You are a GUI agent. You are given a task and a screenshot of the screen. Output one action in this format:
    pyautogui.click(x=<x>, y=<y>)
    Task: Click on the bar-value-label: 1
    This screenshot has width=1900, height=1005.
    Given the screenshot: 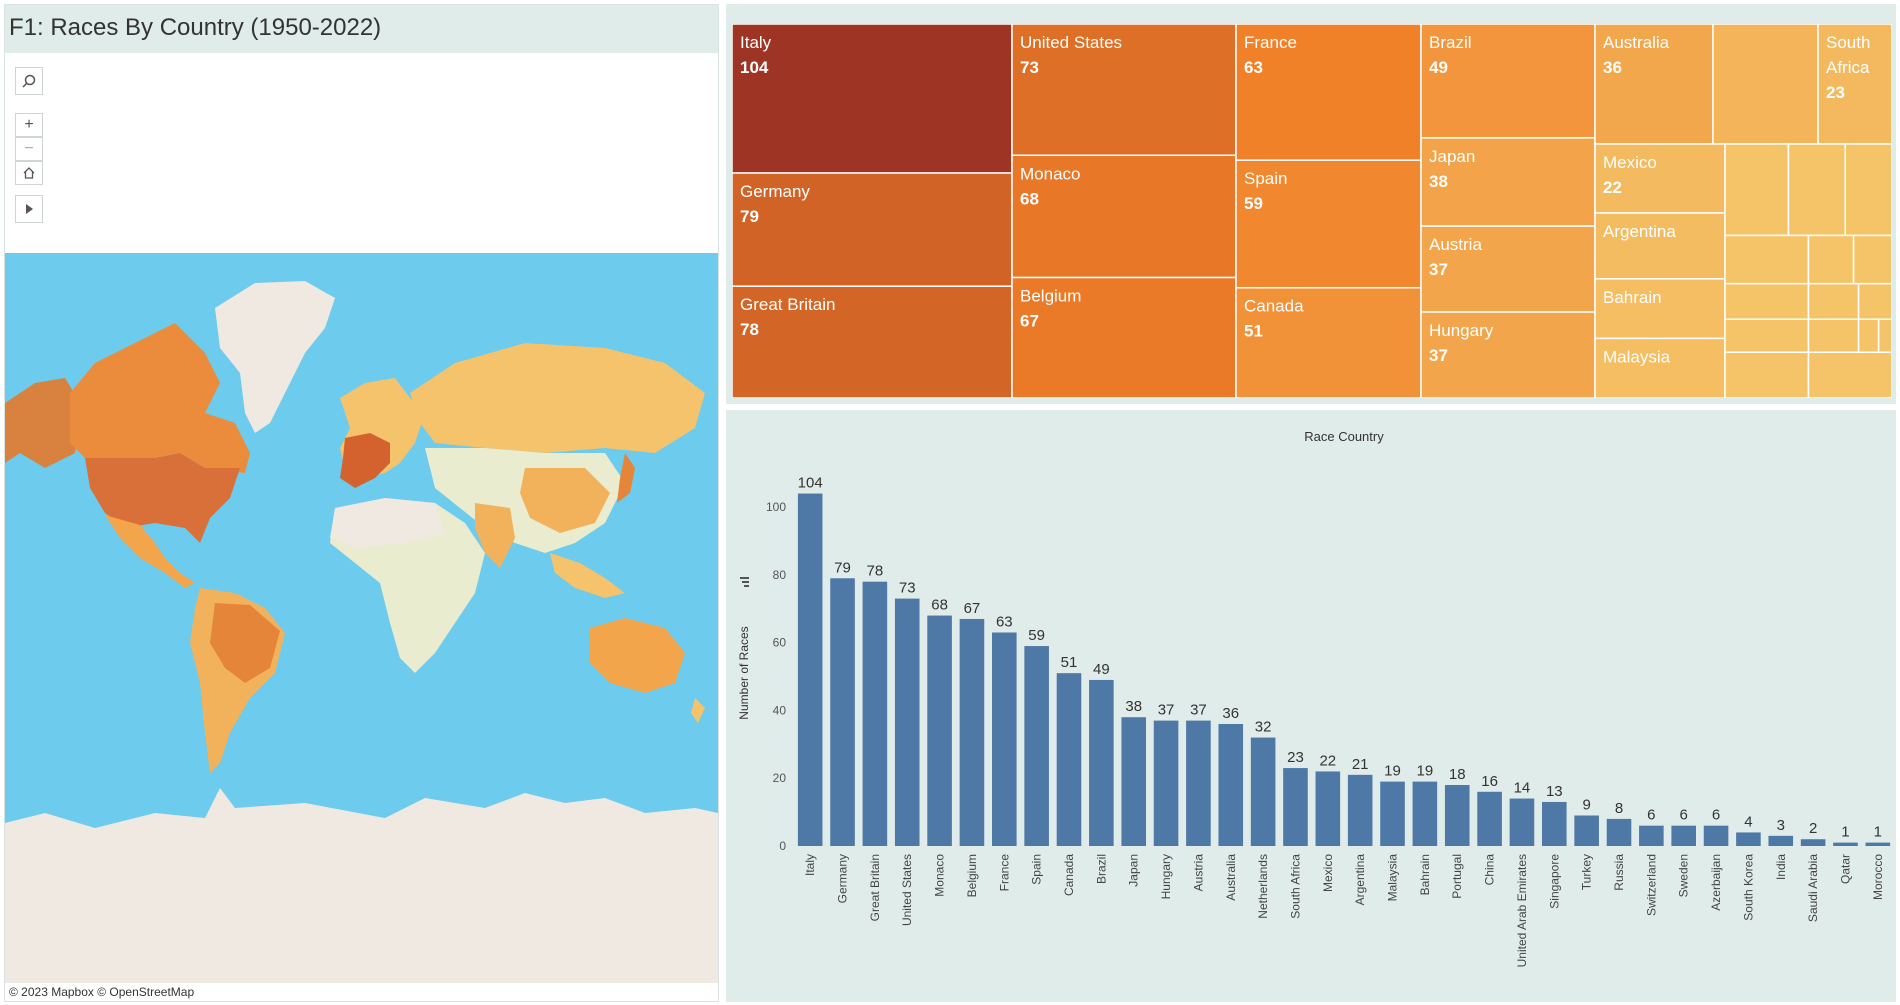 What is the action you would take?
    pyautogui.click(x=1845, y=832)
    